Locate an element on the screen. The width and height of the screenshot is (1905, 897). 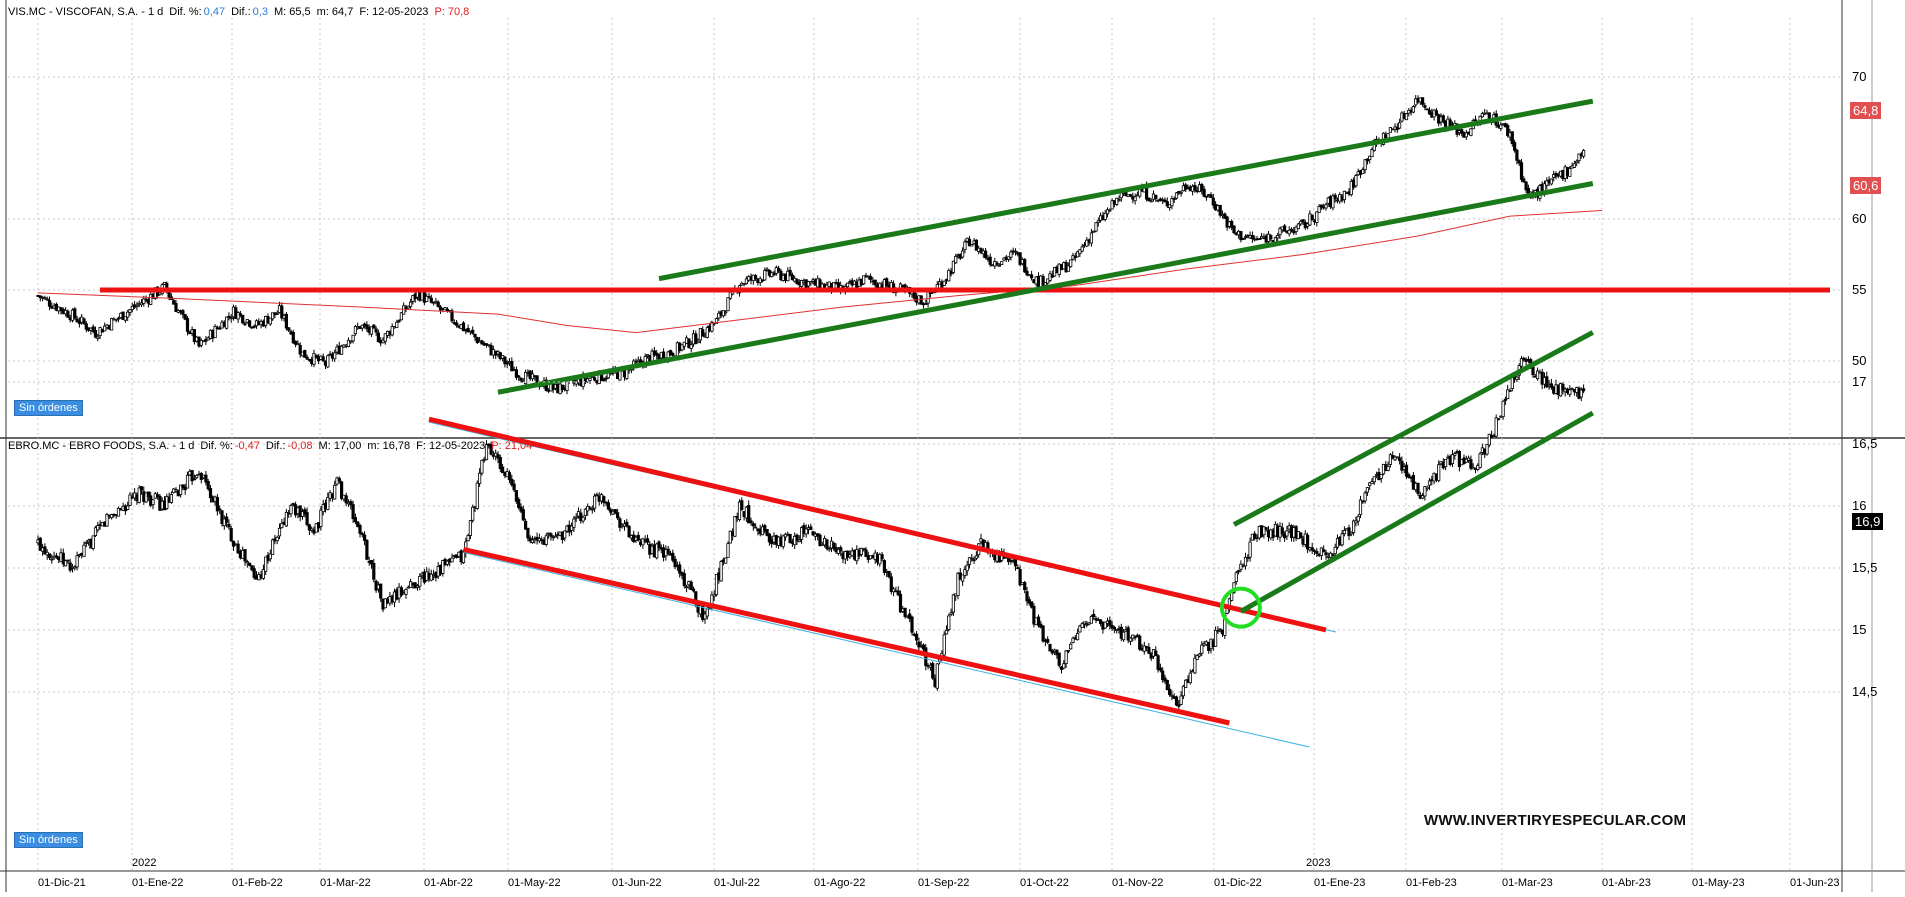
bottom-symbol: EBRO.MC - EBRO FOODS, S.A. - 1 d is located at coordinates (101, 446).